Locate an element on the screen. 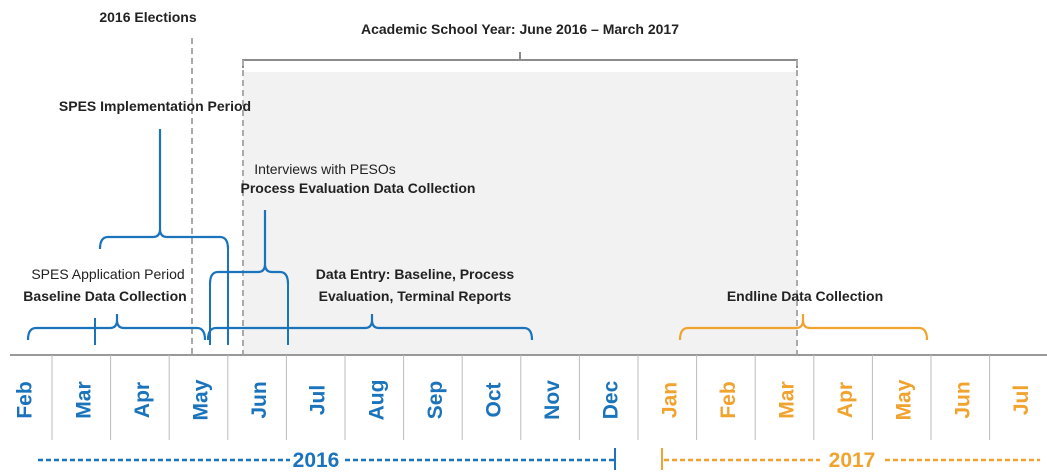 The height and width of the screenshot is (472, 1047). school-year-bracket is located at coordinates (520, 60).